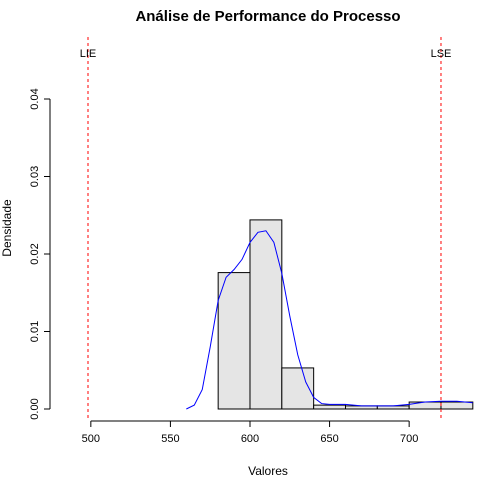 The image size is (489, 482). What do you see at coordinates (329, 439) in the screenshot?
I see `x-tick-label: 650` at bounding box center [329, 439].